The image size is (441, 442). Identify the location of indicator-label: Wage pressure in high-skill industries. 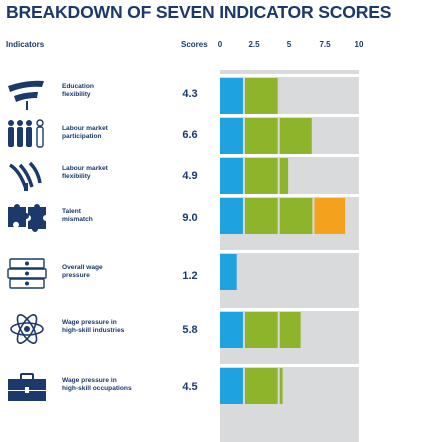
(93, 326).